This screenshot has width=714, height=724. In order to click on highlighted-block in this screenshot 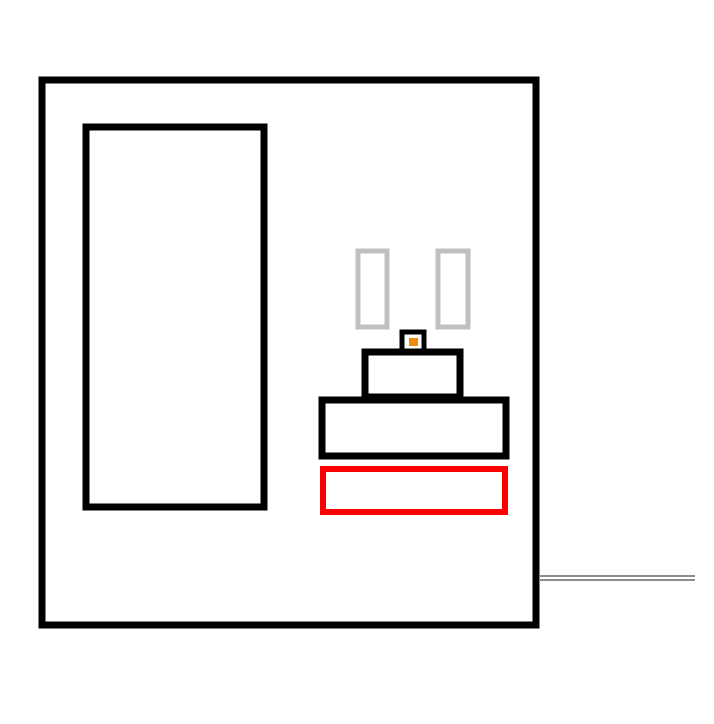, I will do `click(414, 490)`.